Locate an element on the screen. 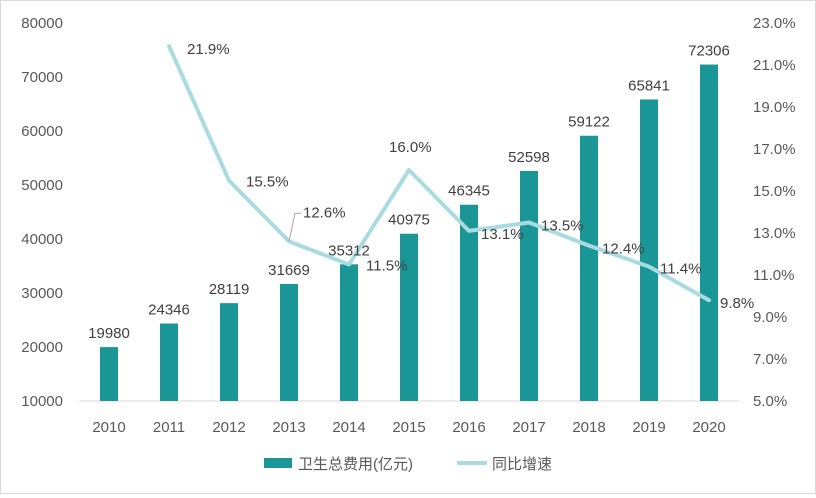 The image size is (816, 498). bar-data-label: 24346 is located at coordinates (169, 310).